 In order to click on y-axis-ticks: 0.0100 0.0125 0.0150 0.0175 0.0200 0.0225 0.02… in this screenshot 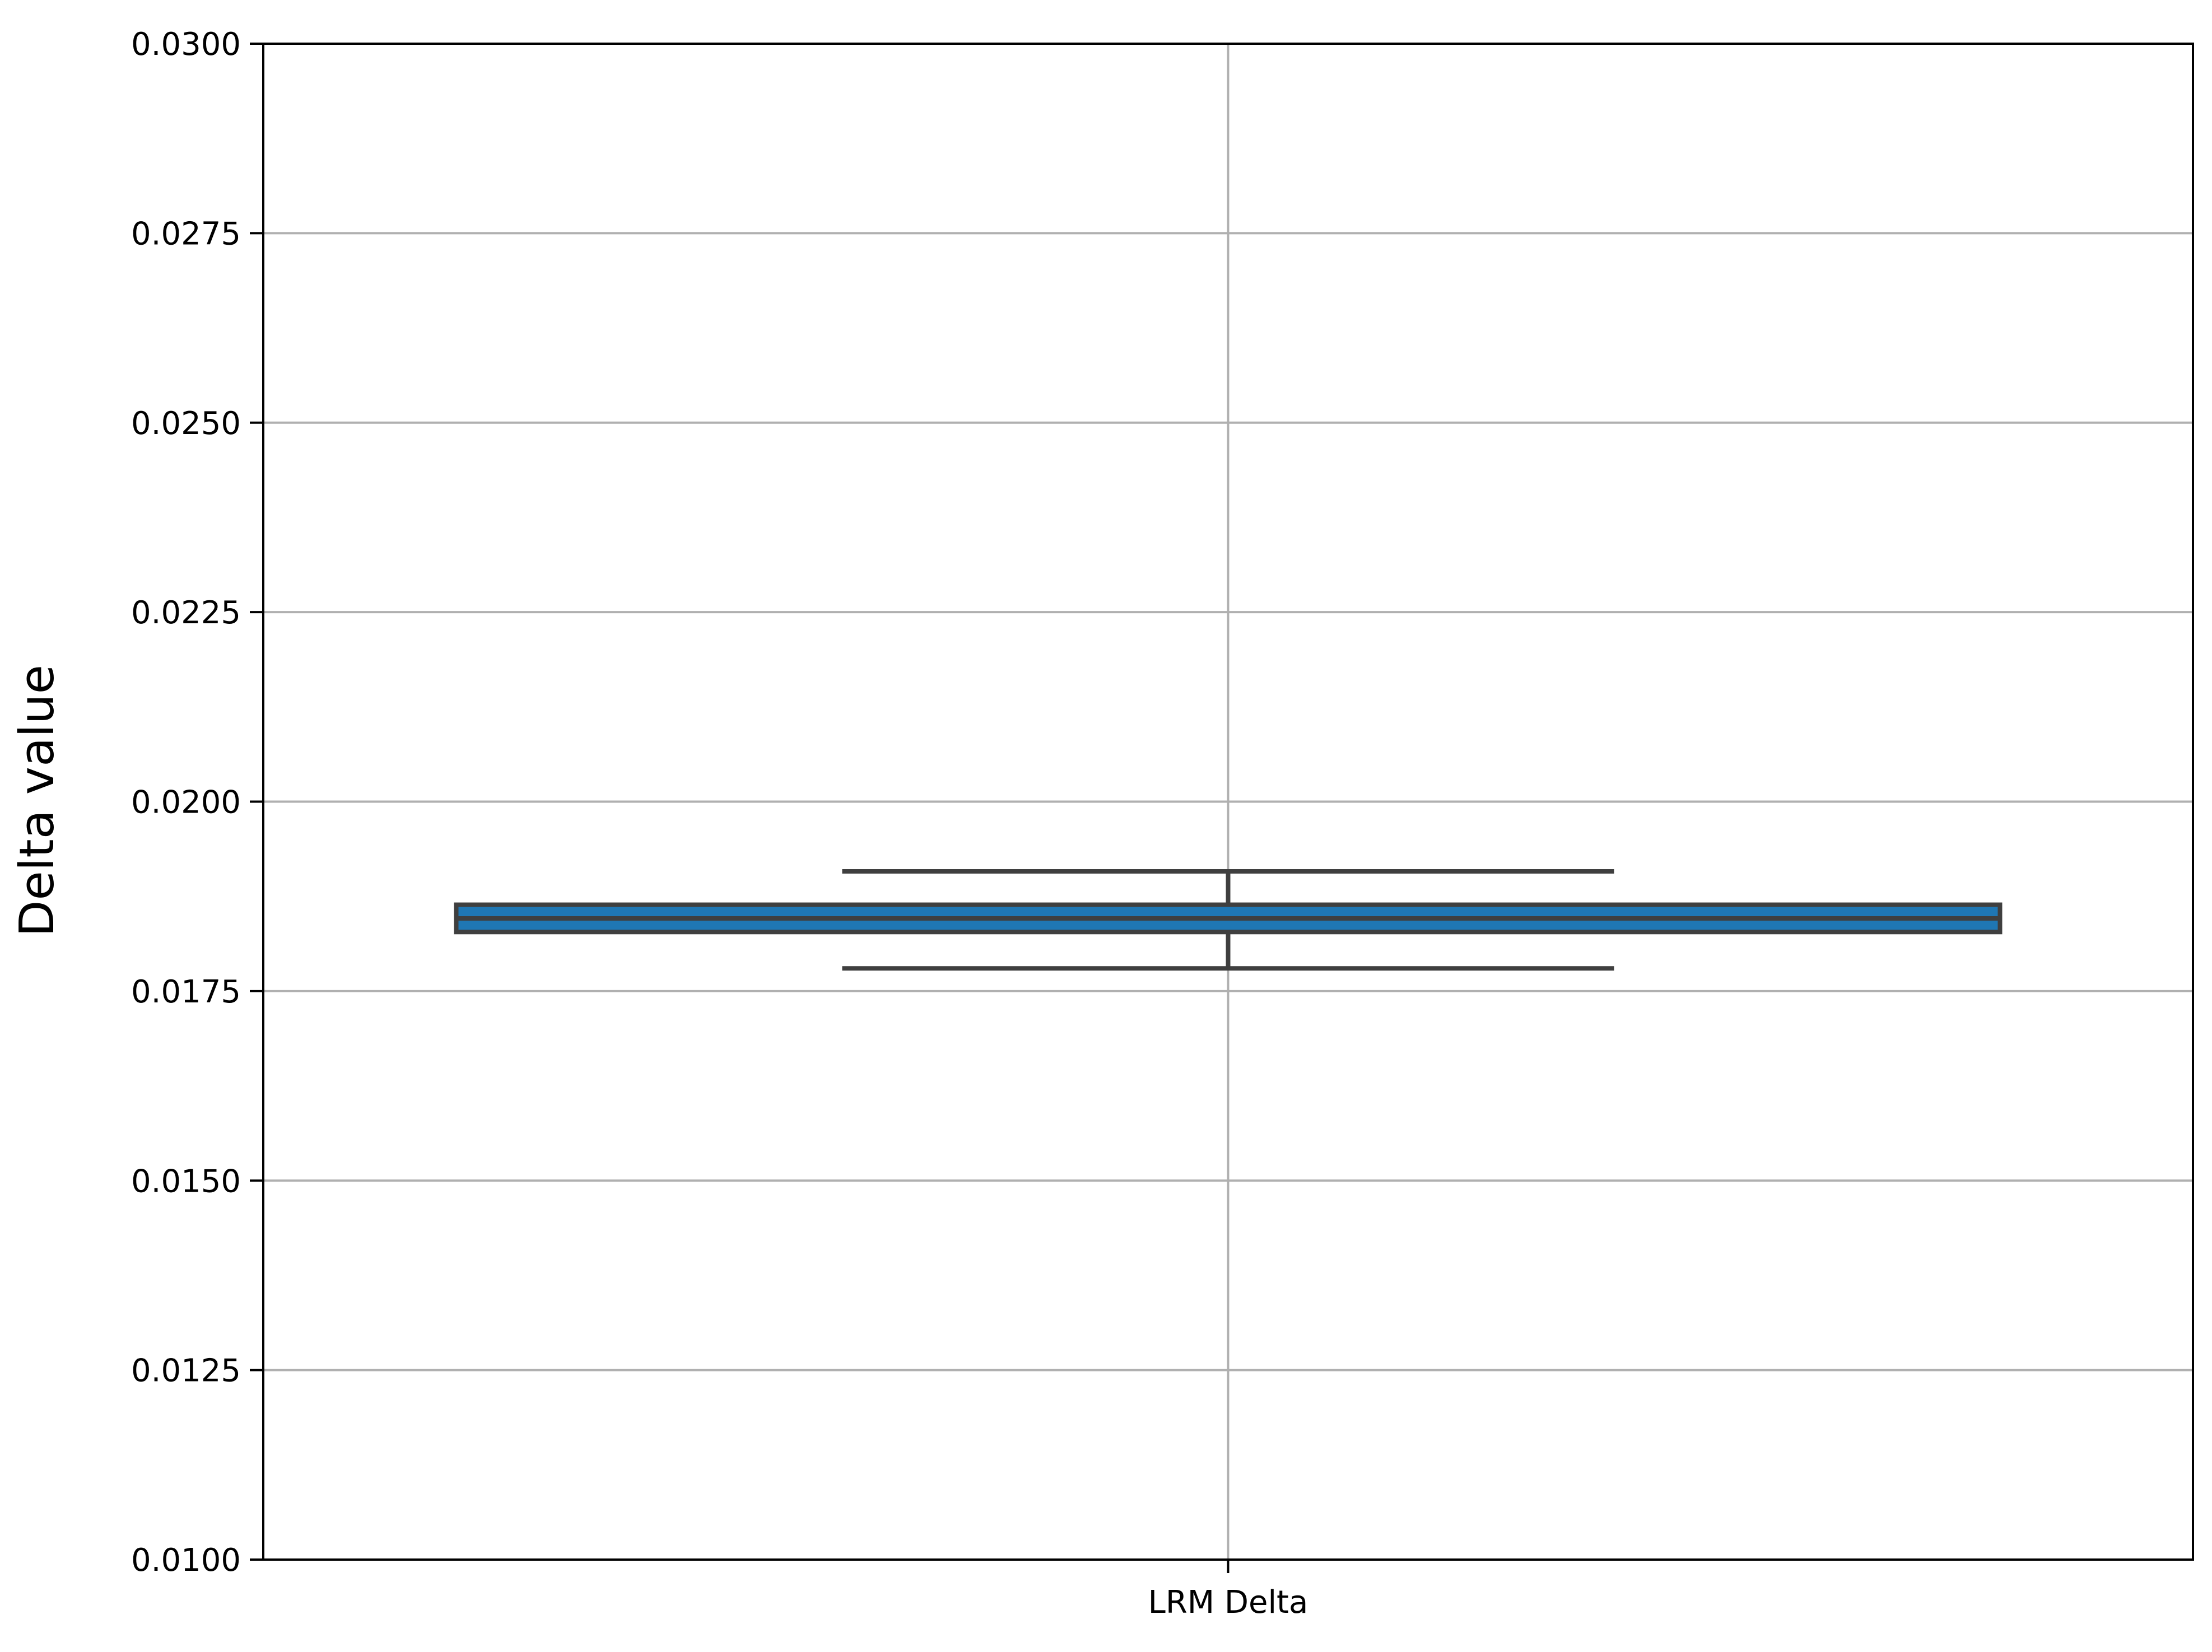, I will do `click(197, 803)`.